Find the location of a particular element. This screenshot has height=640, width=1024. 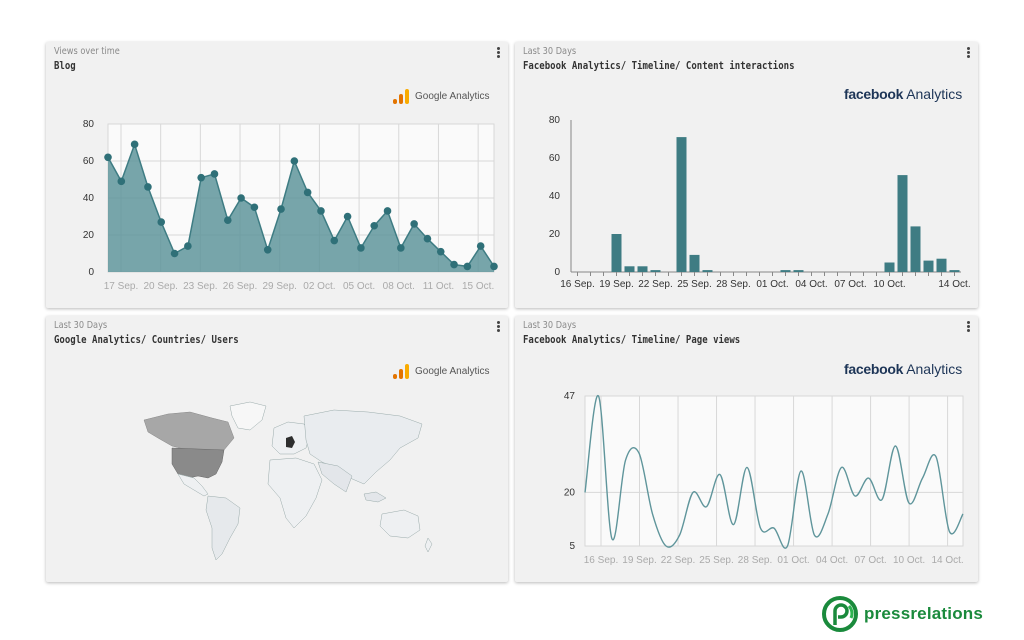

logo-light-text: Analytics is located at coordinates (934, 94).